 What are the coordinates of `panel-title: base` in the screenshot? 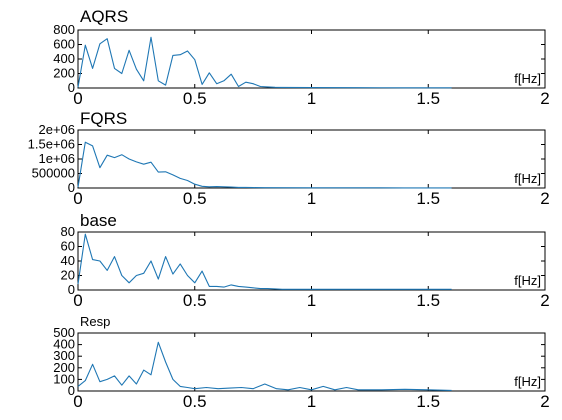 It's located at (98, 220).